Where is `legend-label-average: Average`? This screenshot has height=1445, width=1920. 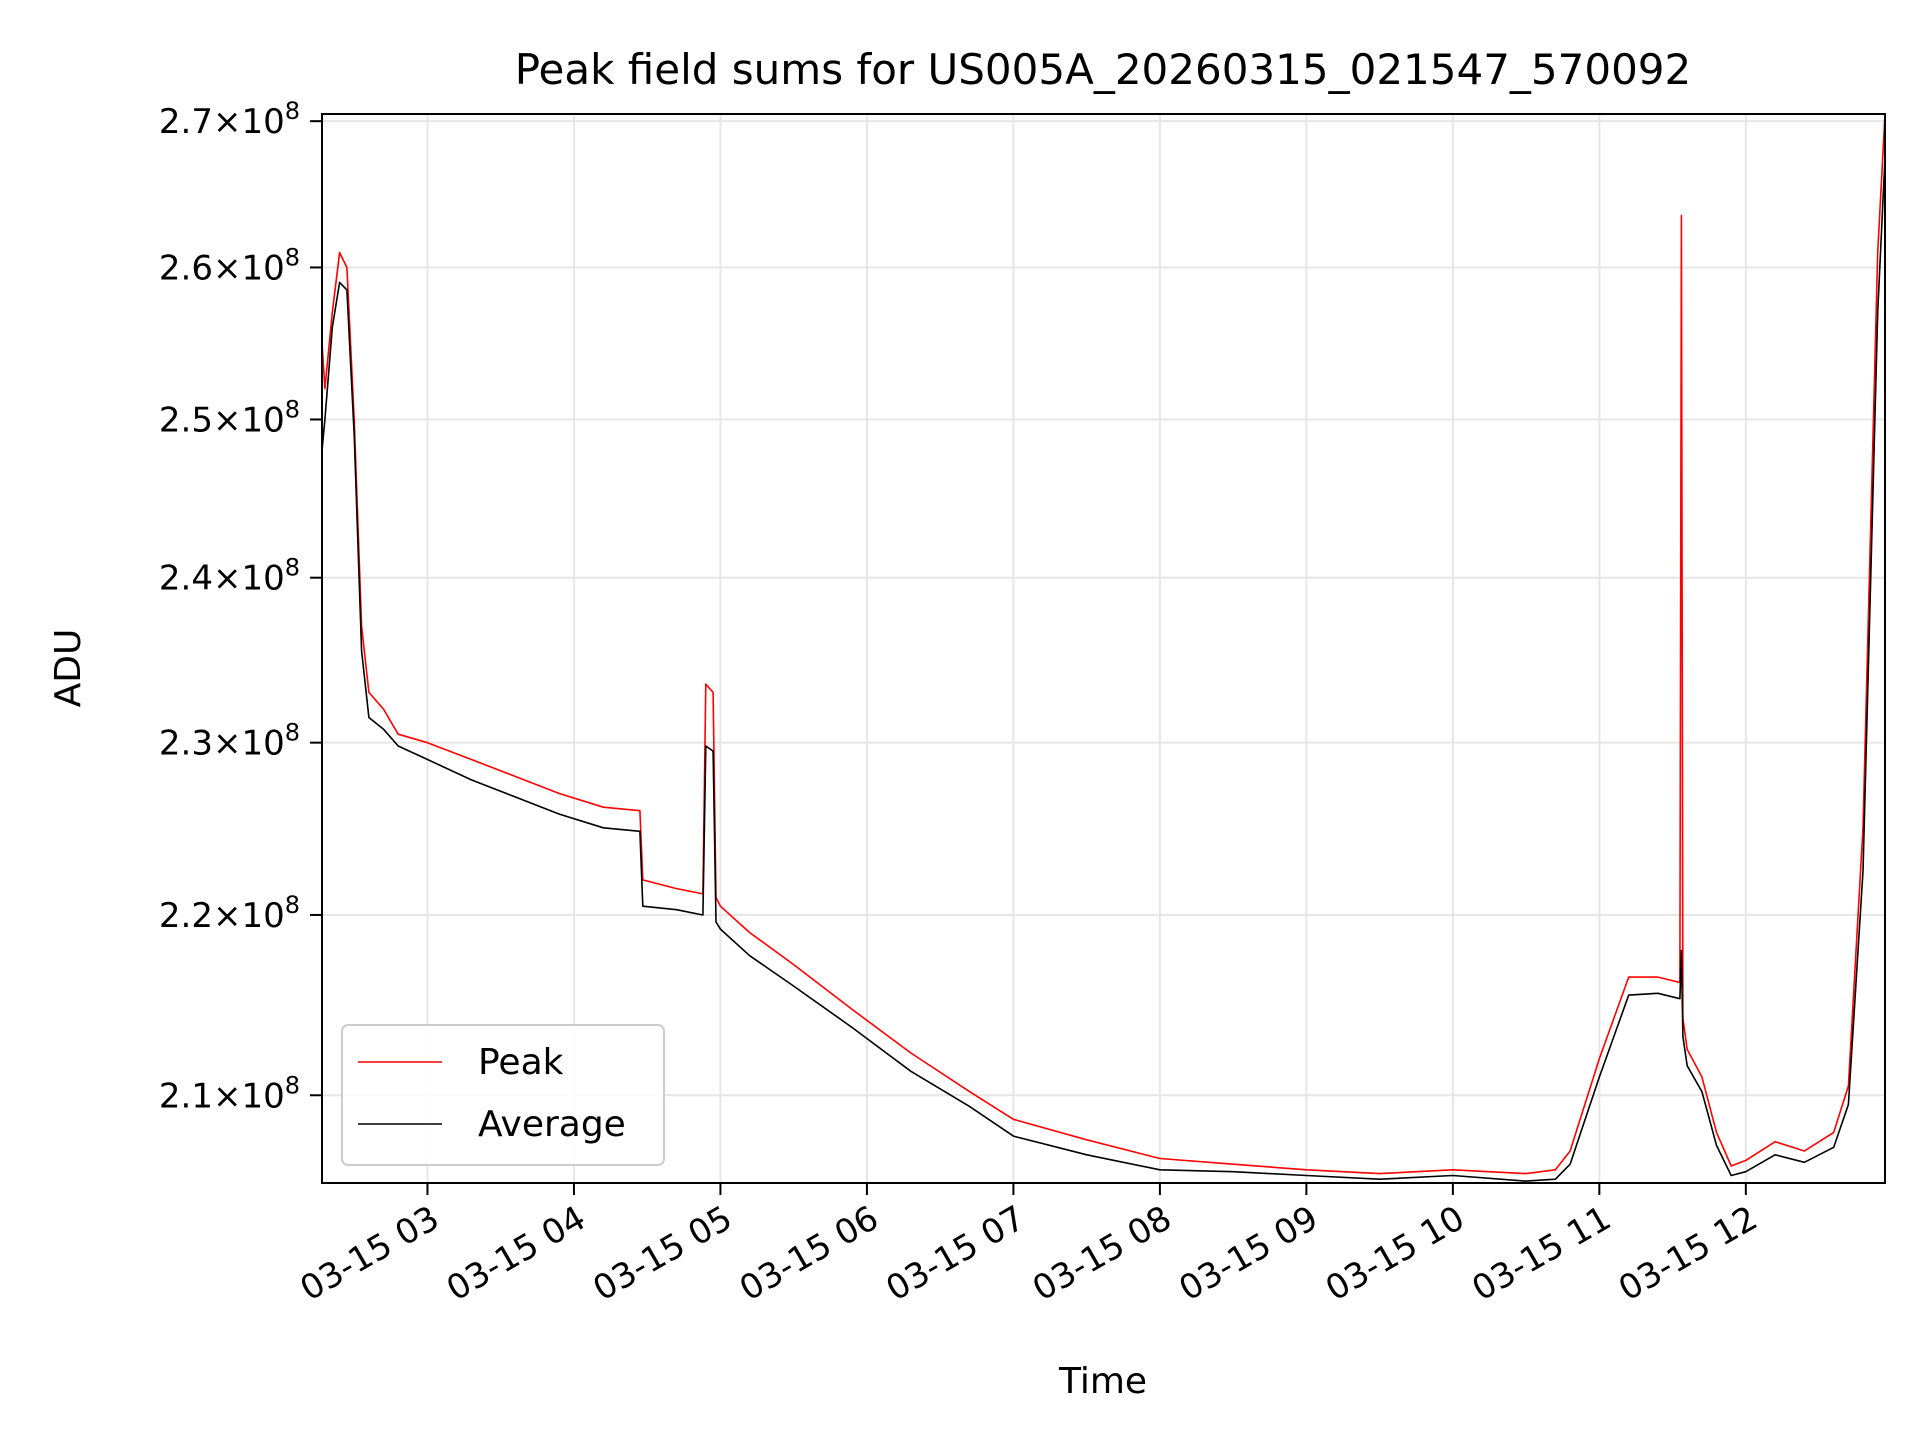
legend-label-average: Average is located at coordinates (552, 1124).